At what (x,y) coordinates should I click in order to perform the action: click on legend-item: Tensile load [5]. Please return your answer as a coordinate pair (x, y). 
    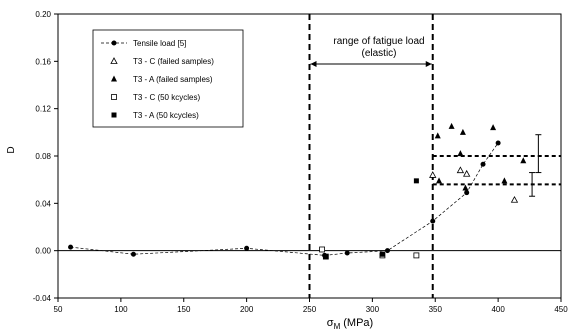
    Looking at the image, I should click on (143, 43).